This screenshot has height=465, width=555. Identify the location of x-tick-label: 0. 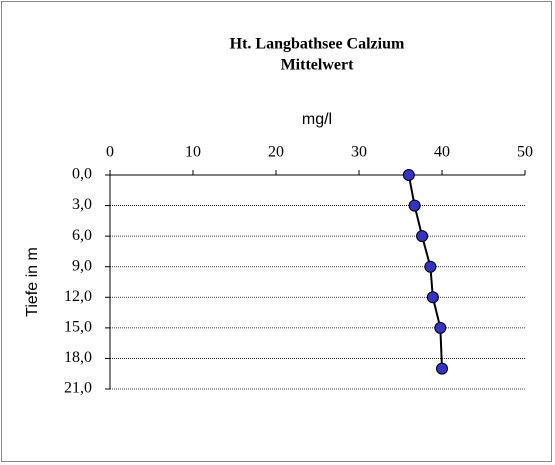
(110, 152).